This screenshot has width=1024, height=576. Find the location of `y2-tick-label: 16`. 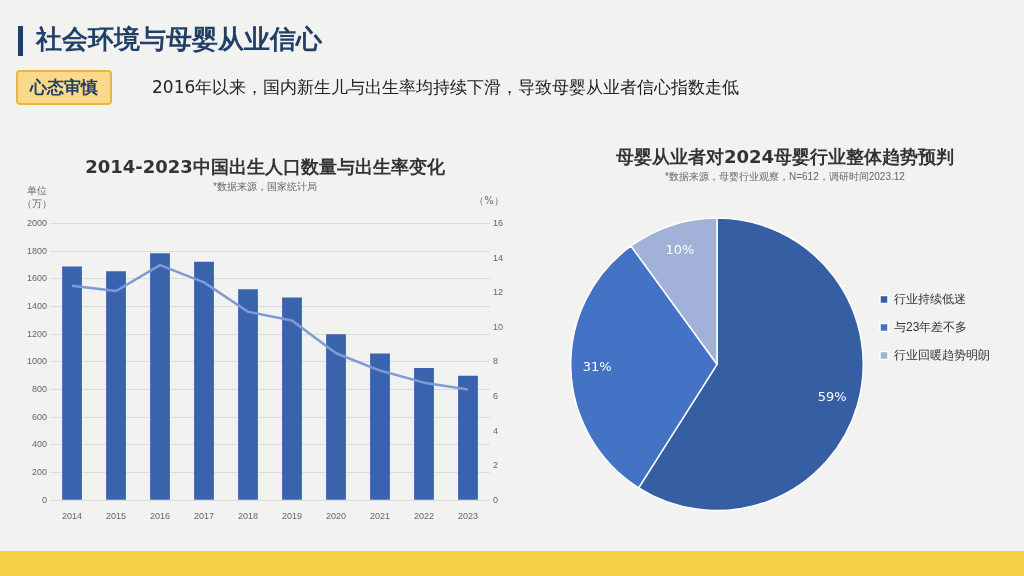

y2-tick-label: 16 is located at coordinates (497, 223).